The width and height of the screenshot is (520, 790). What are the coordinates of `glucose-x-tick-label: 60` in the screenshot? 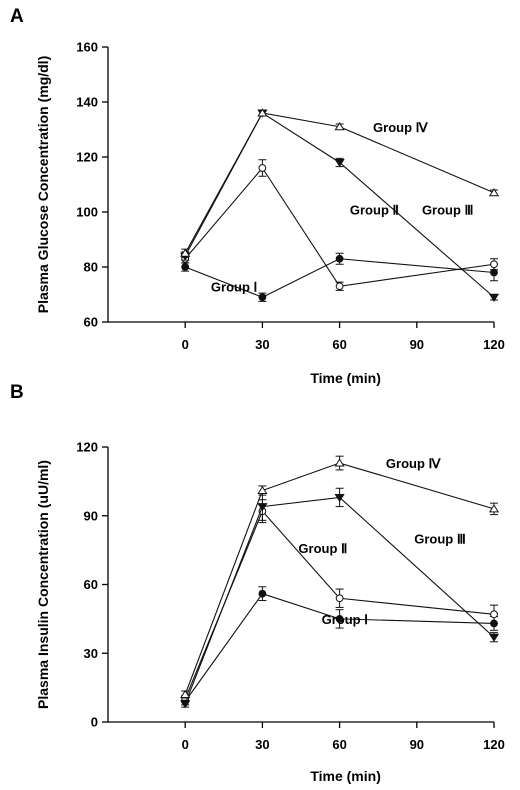 It's located at (339, 344).